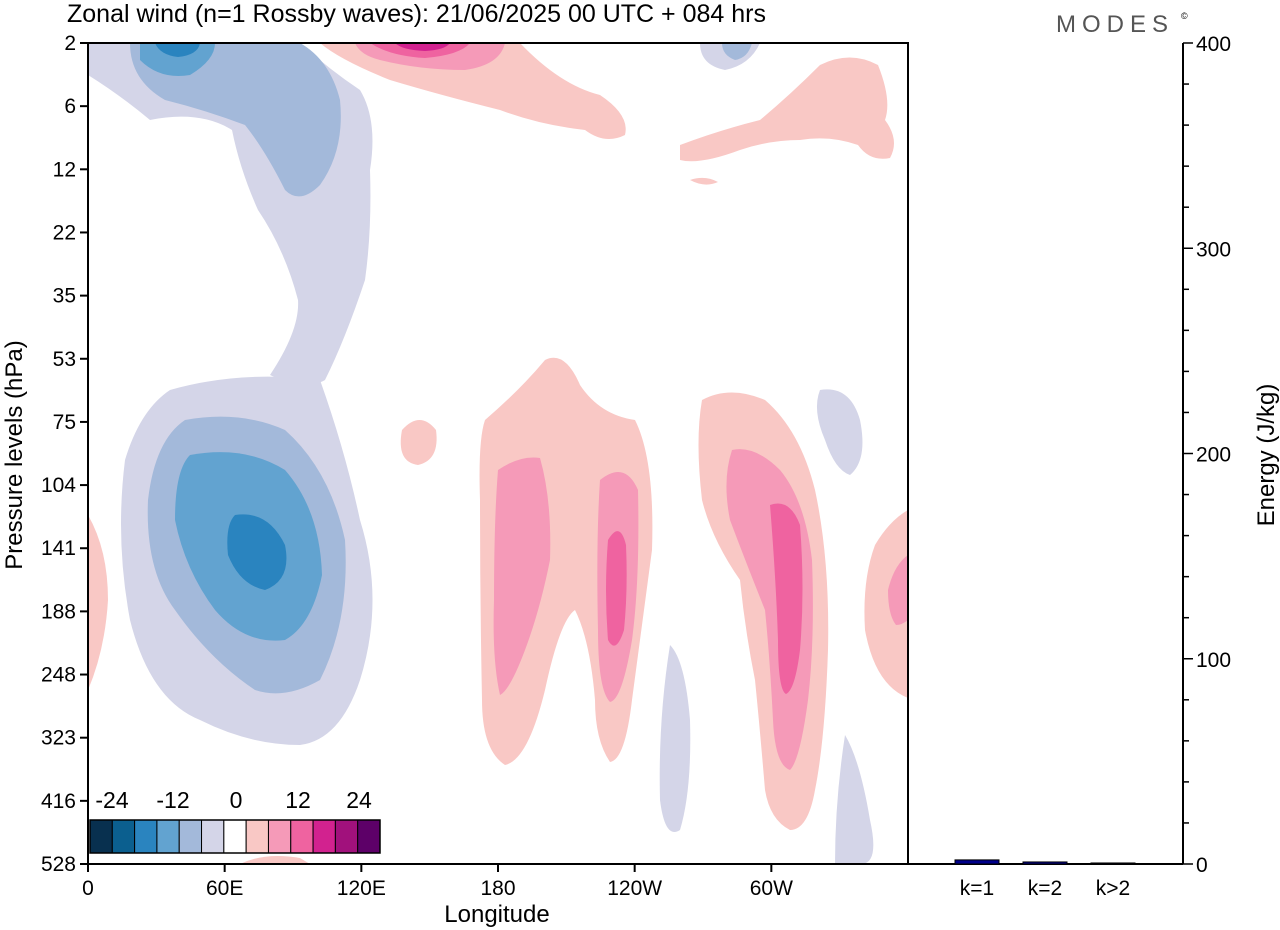 This screenshot has width=1280, height=930. I want to click on y-tick-label: 104, so click(58, 485).